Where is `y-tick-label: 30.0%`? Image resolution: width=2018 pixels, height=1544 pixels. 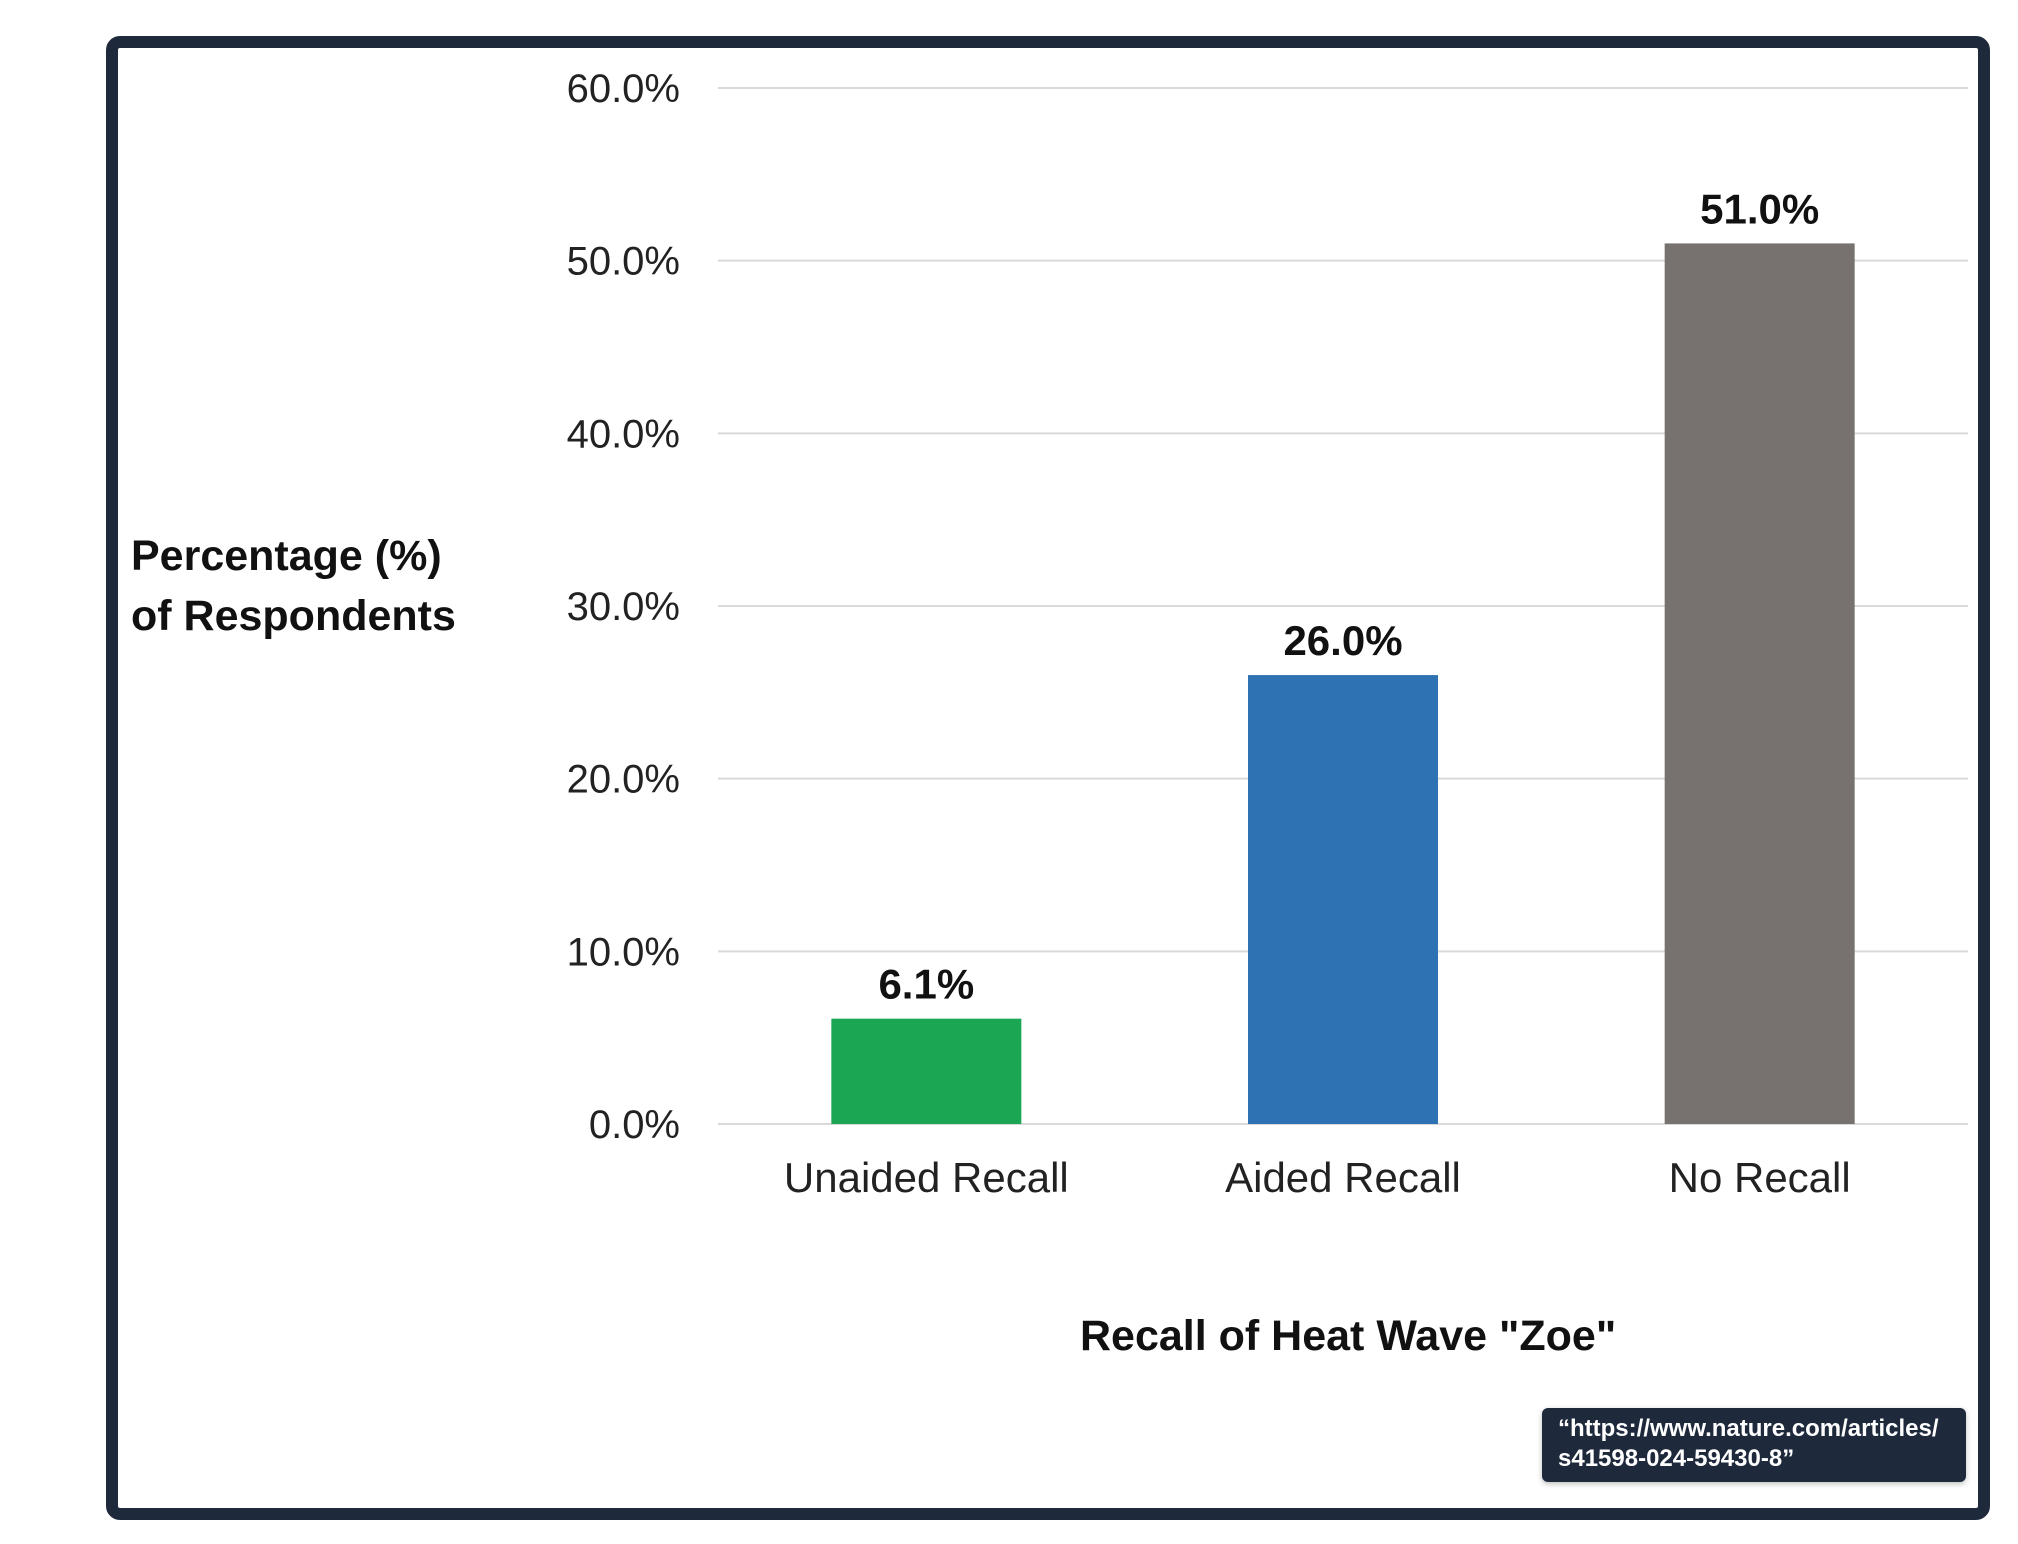 y-tick-label: 30.0% is located at coordinates (623, 607).